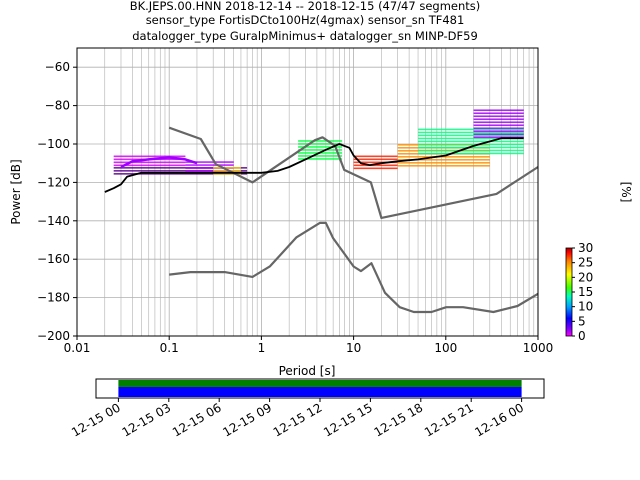 This screenshot has width=640, height=480. What do you see at coordinates (53, 298) in the screenshot?
I see `y-tick-label: −180` at bounding box center [53, 298].